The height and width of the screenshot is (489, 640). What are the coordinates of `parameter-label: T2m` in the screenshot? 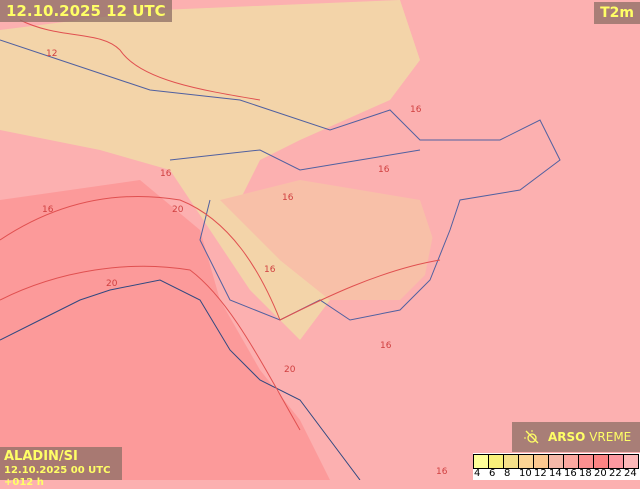 It's located at (617, 13).